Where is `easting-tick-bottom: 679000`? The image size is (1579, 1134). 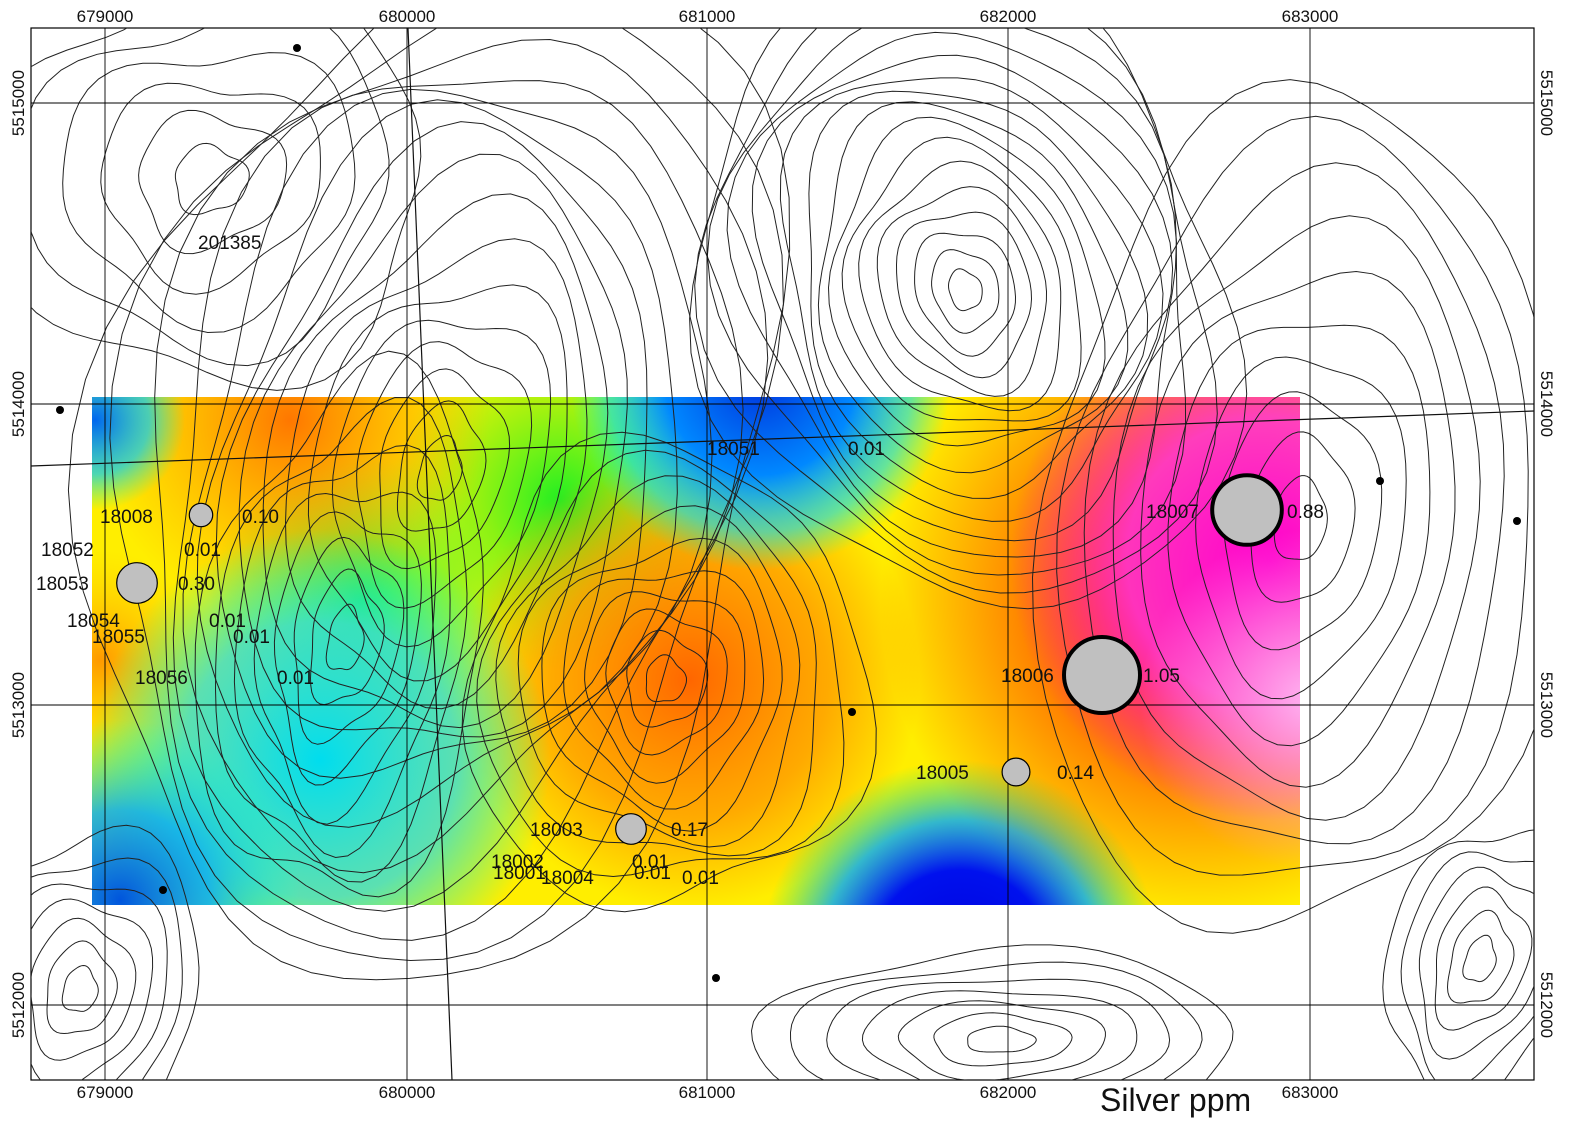
easting-tick-bottom: 679000 is located at coordinates (105, 1092).